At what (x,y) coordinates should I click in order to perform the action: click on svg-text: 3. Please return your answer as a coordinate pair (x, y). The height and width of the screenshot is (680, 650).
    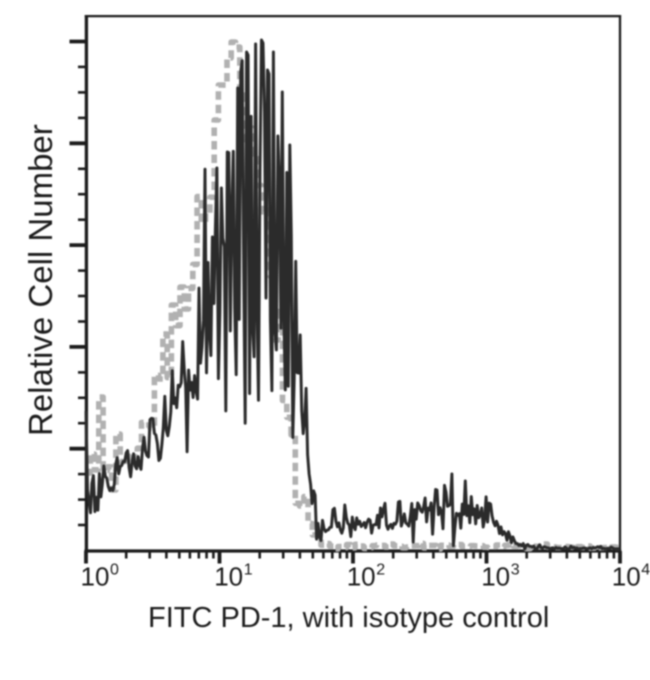
    Looking at the image, I should click on (515, 570).